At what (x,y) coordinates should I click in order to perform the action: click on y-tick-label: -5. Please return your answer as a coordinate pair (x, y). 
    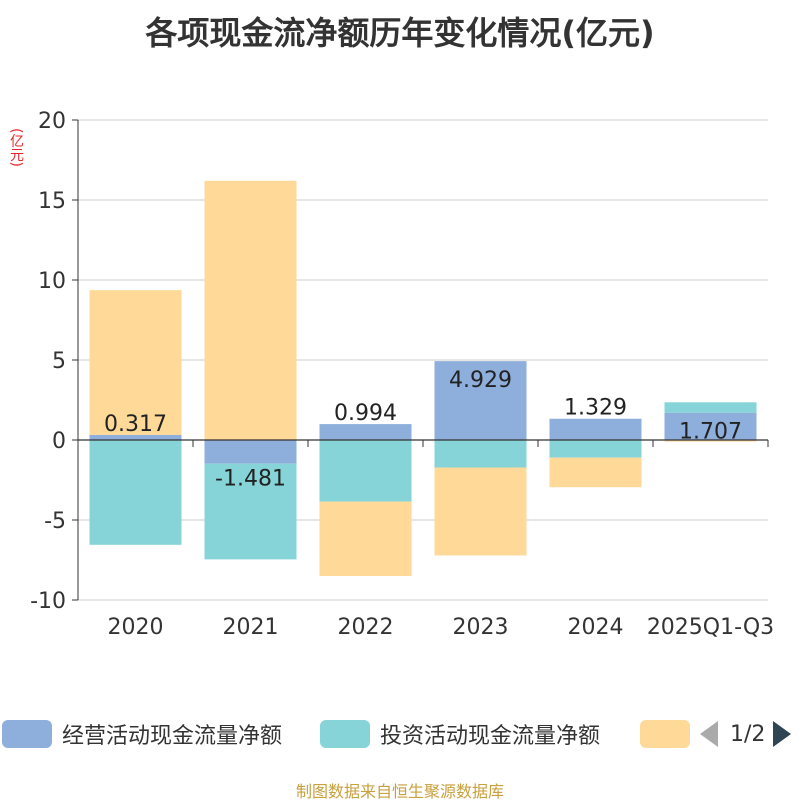
    Looking at the image, I should click on (55, 521).